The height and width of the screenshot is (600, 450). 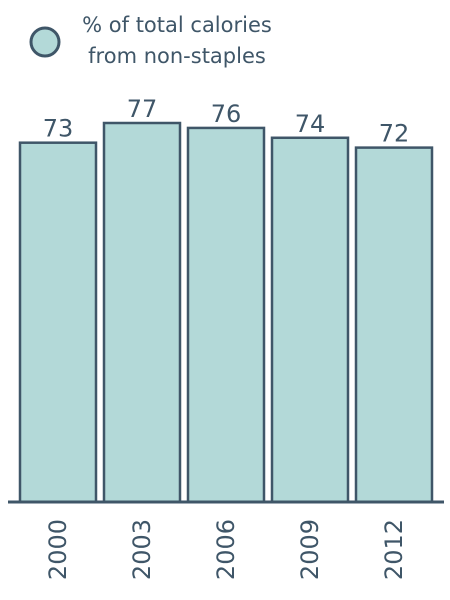 I want to click on bar-2000, so click(x=58, y=322).